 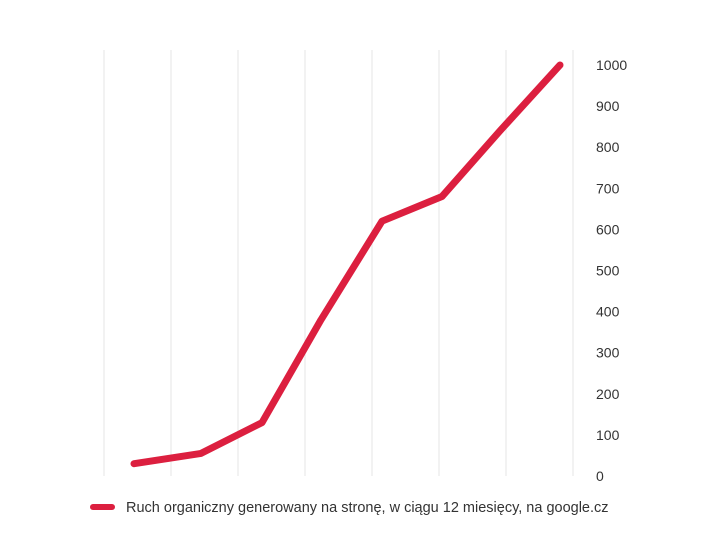 I want to click on y-tick-label-700: 700, so click(x=608, y=188).